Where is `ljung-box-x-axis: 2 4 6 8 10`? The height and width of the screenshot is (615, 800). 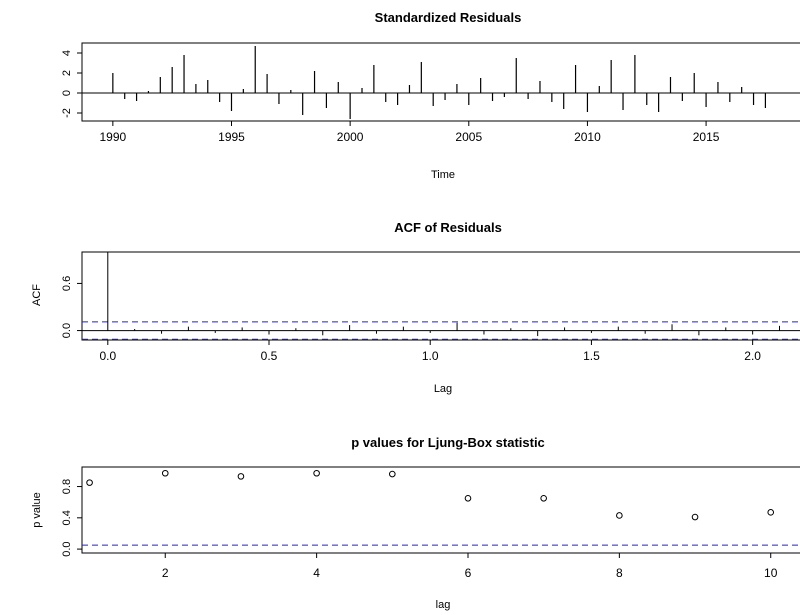 ljung-box-x-axis: 2 4 6 8 10 is located at coordinates (470, 566).